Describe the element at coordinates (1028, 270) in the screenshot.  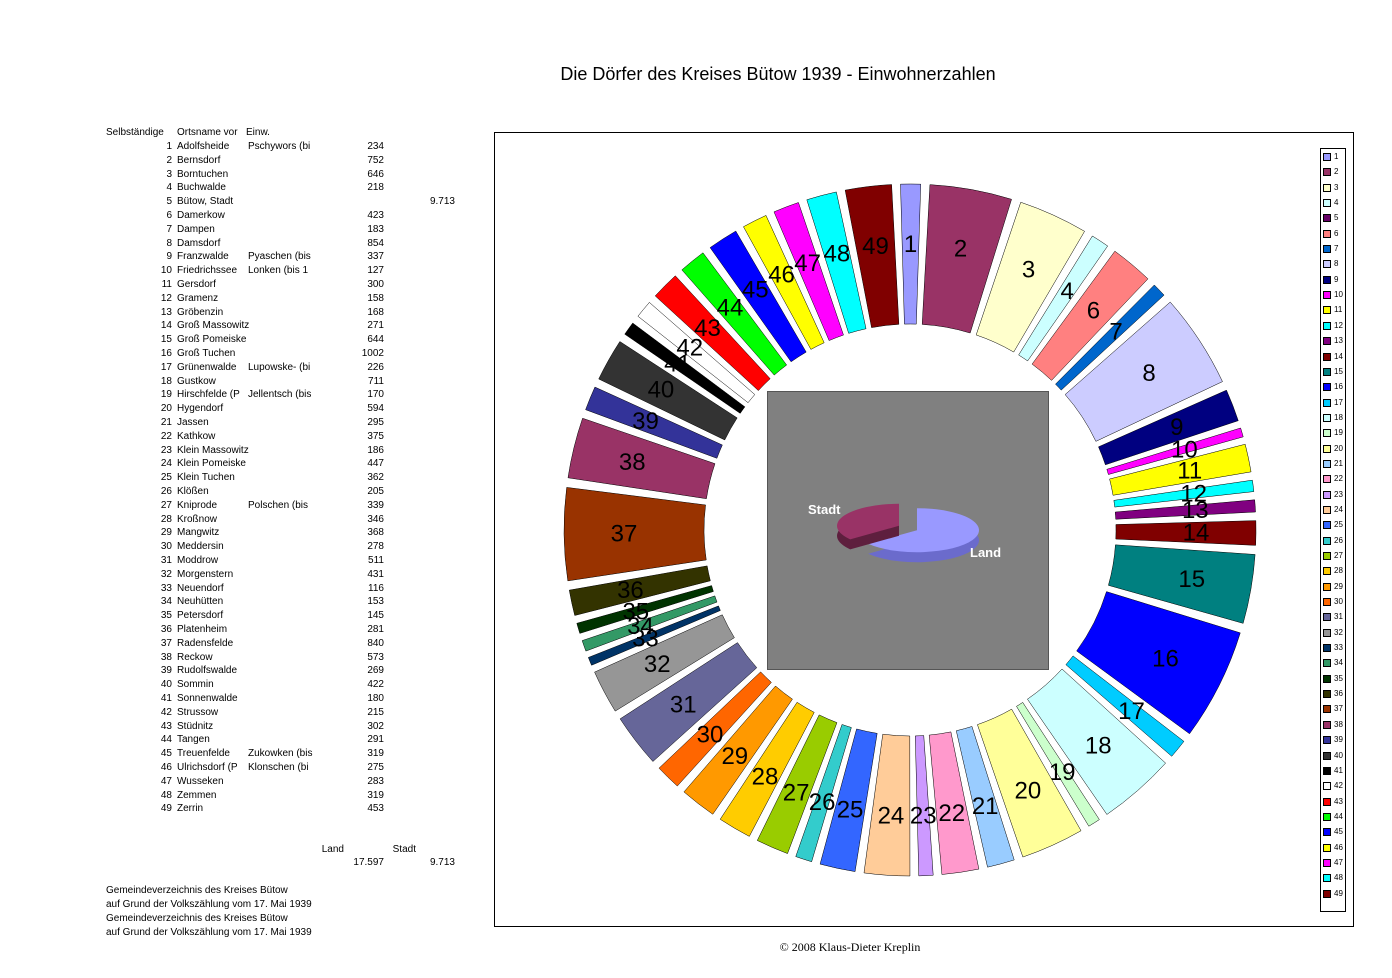
I see `segment-label-3: 3` at that location.